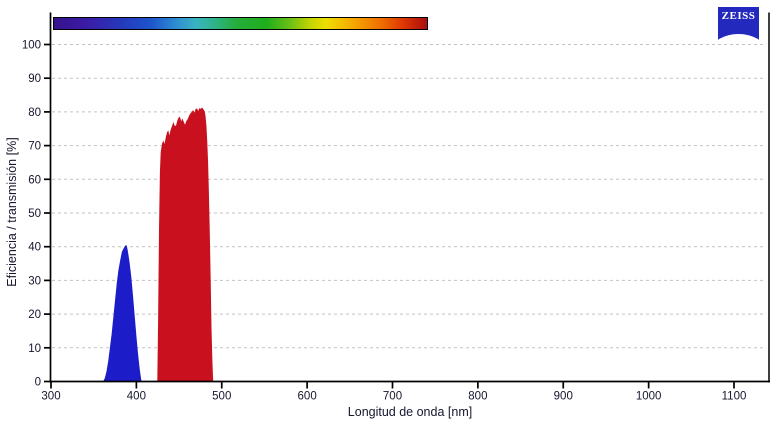  I want to click on y-tick-label: 70, so click(34, 147).